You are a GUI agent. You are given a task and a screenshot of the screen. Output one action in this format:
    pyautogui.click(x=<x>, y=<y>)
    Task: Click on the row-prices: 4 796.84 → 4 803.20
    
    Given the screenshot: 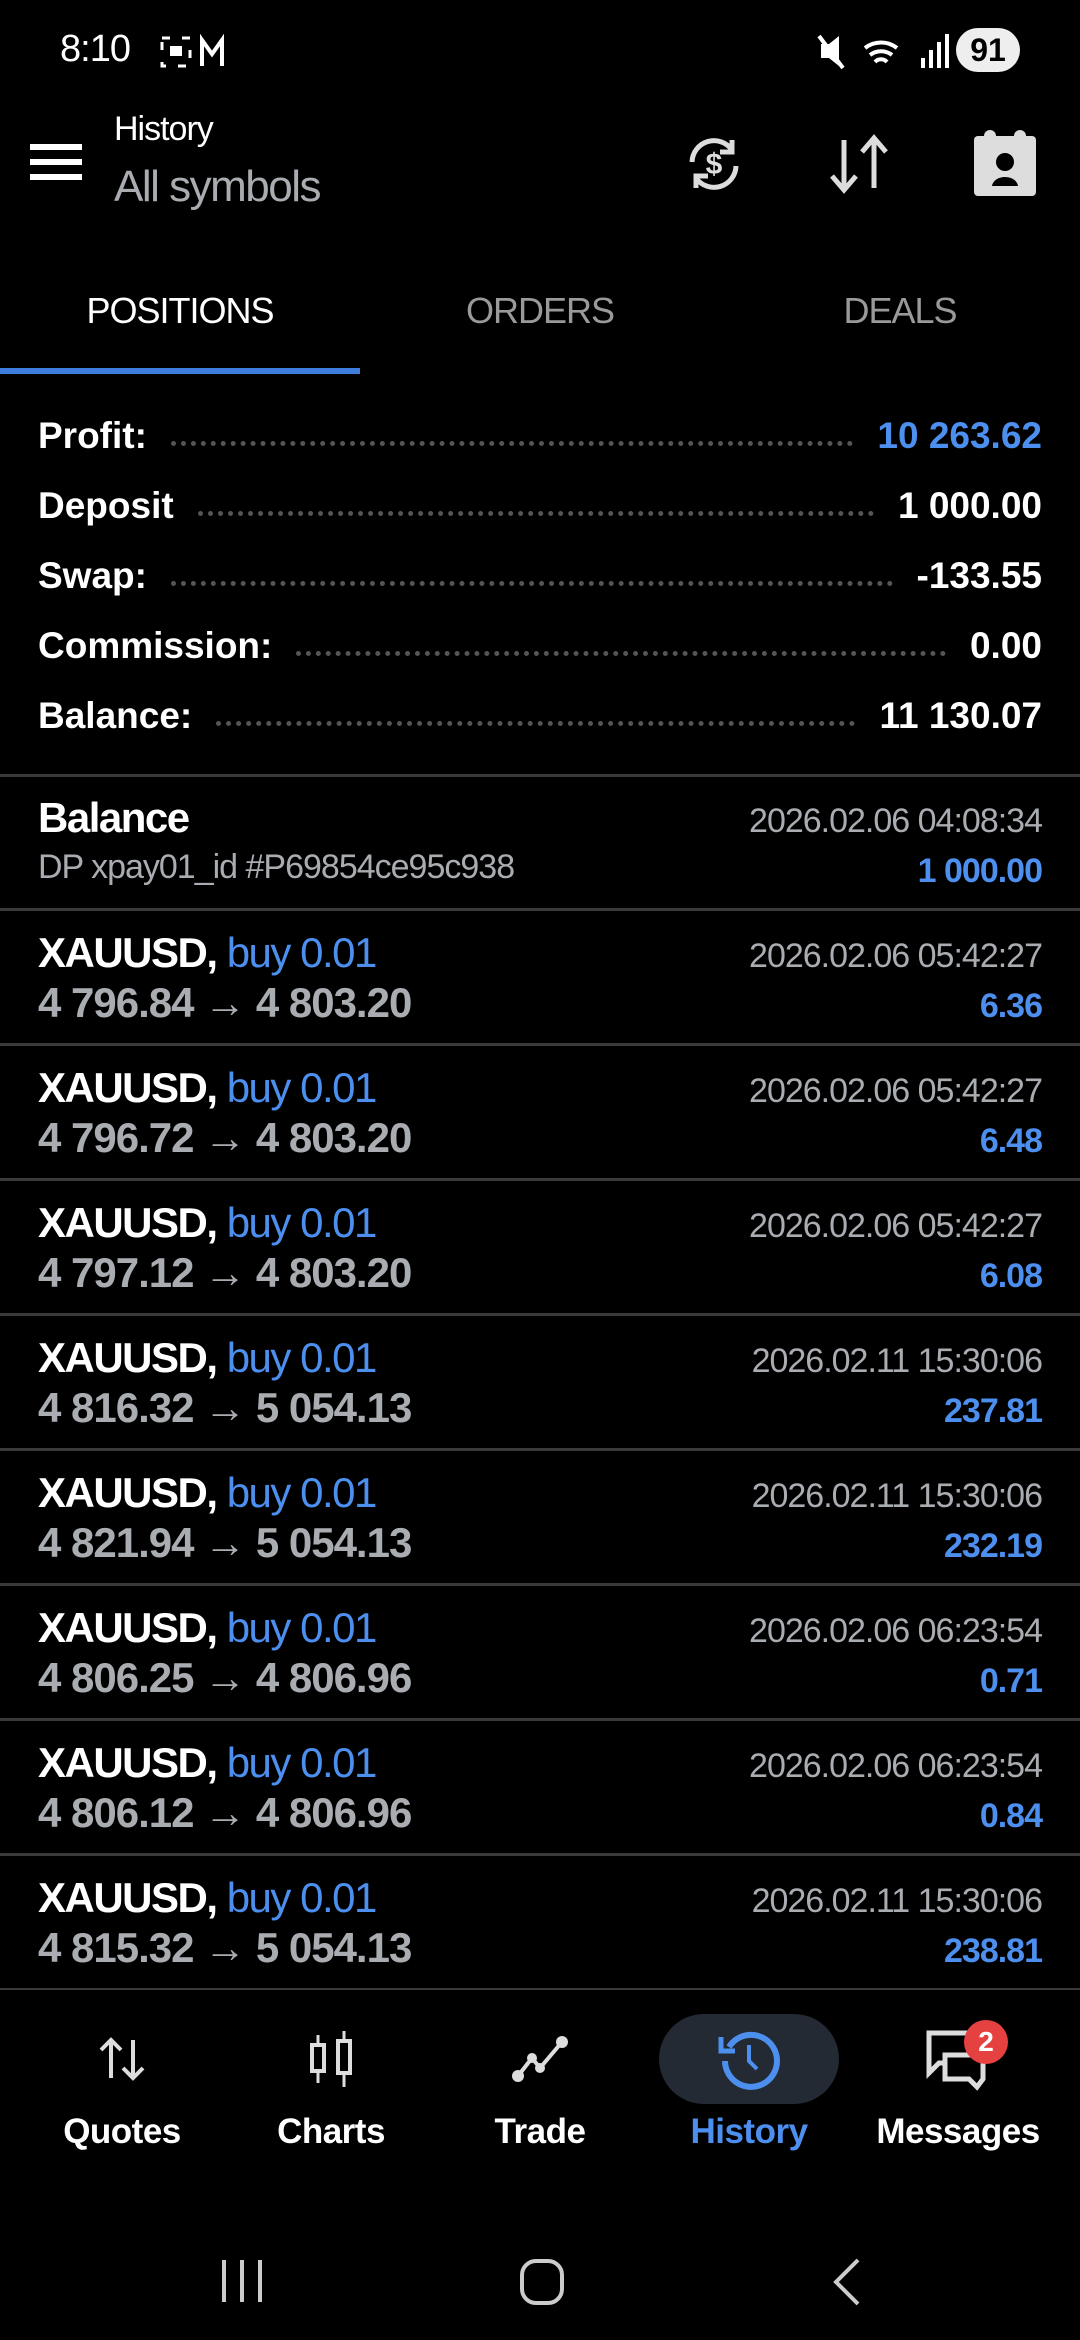 What is the action you would take?
    pyautogui.click(x=225, y=1002)
    